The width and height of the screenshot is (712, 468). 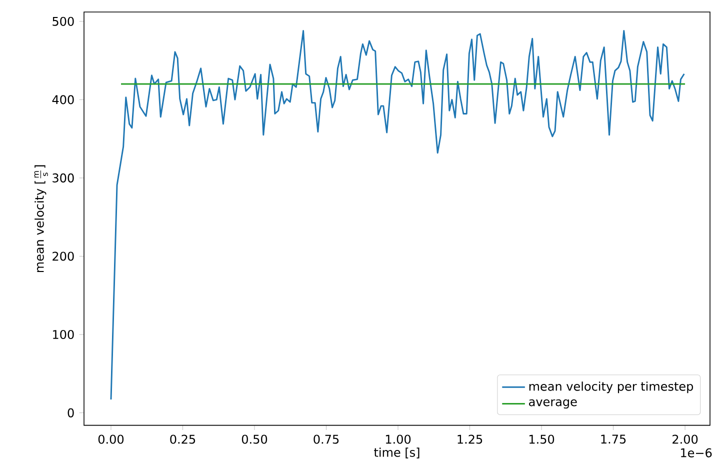 I want to click on x-tick-label: 1.25, so click(x=470, y=439).